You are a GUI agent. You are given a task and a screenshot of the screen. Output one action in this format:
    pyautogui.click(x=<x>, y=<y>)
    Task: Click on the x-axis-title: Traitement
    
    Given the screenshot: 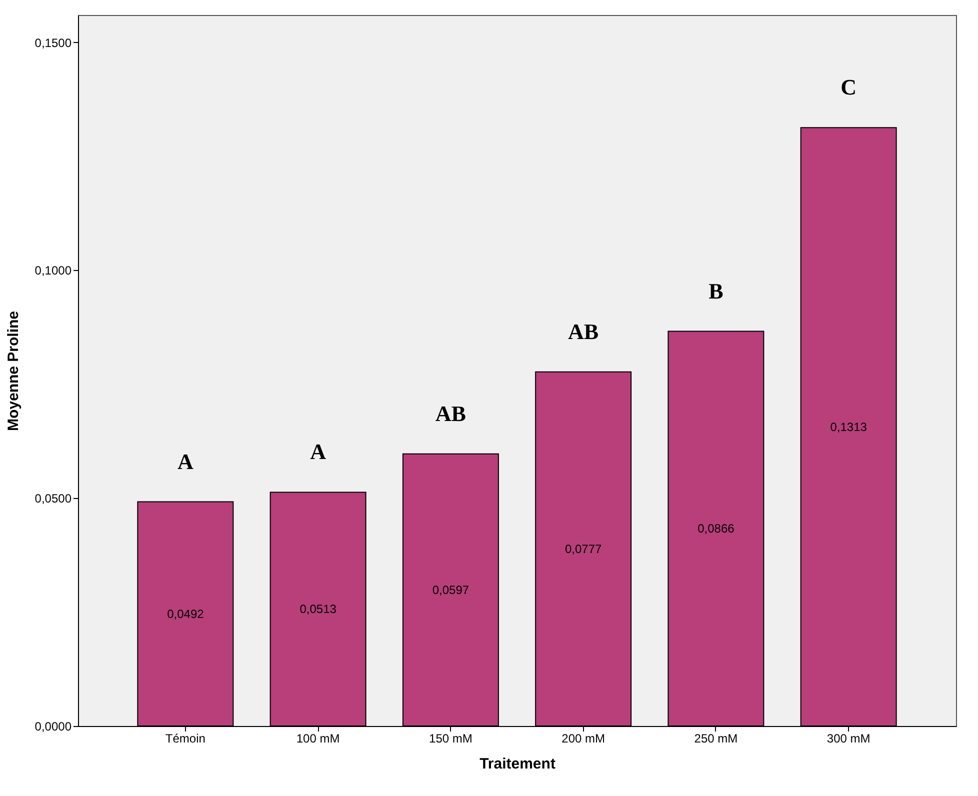 What is the action you would take?
    pyautogui.click(x=518, y=764)
    